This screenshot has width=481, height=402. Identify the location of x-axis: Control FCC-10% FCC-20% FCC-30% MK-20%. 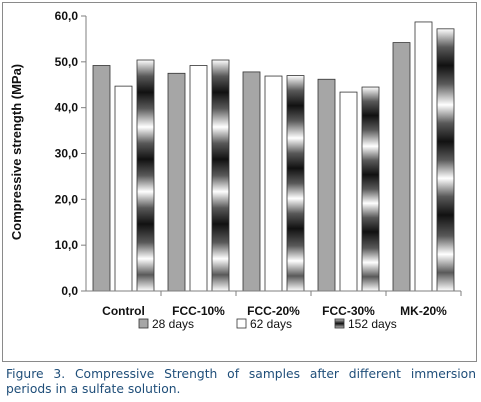
(274, 304).